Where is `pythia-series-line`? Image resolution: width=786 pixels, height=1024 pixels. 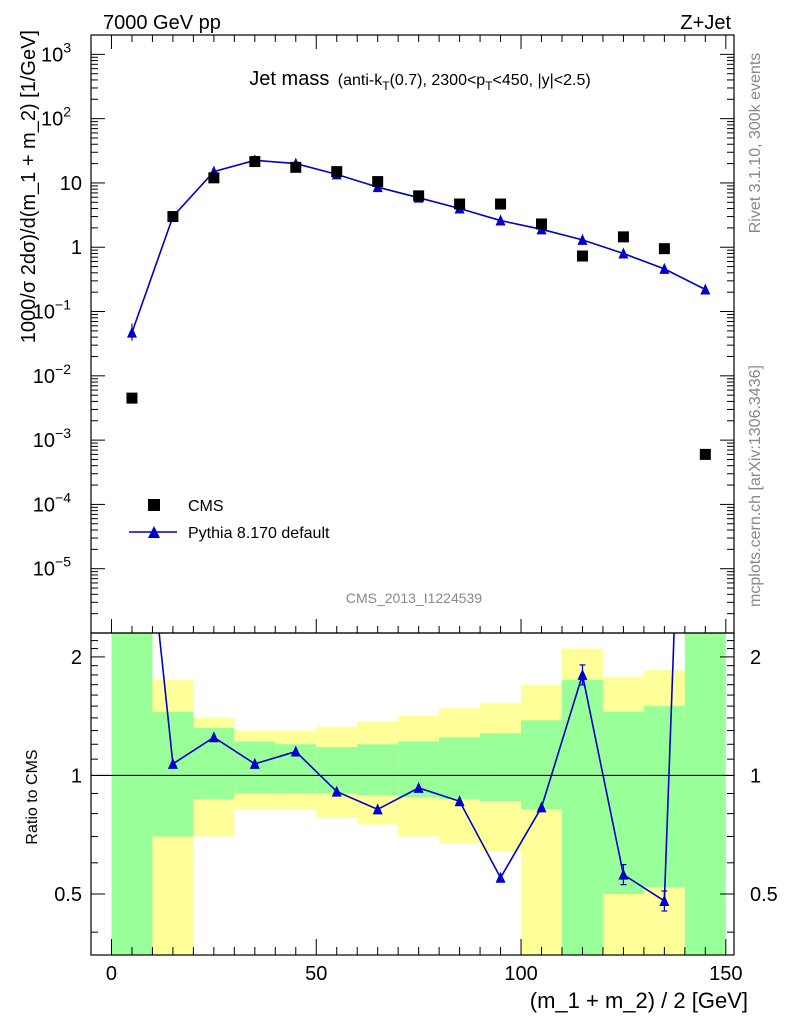 pythia-series-line is located at coordinates (418, 246).